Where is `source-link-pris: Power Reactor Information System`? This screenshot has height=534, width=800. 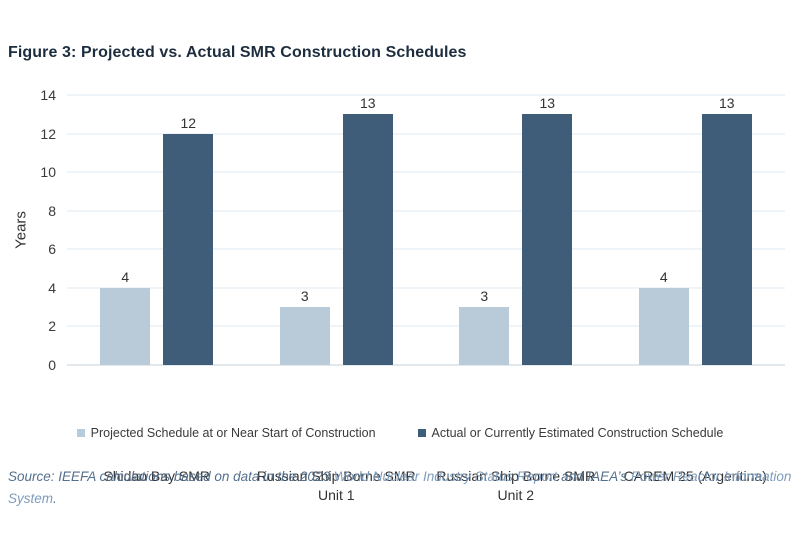
source-link-pris: Power Reactor Information System is located at coordinates (400, 487).